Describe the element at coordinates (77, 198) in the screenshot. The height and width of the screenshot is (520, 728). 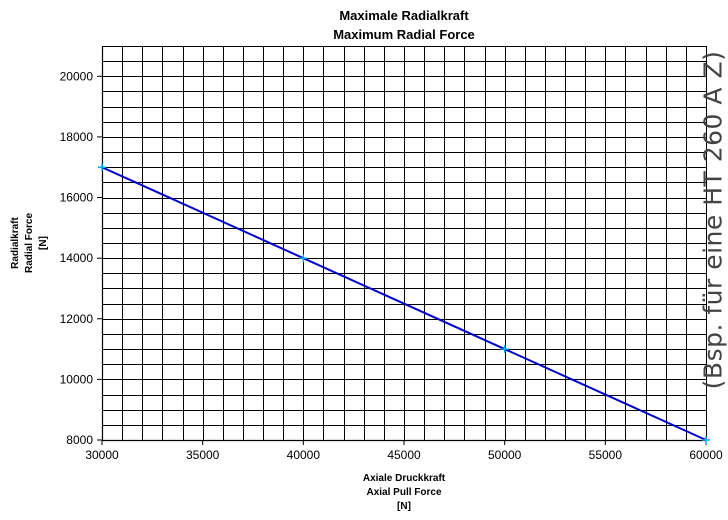
I see `y-tick-label: 16000` at that location.